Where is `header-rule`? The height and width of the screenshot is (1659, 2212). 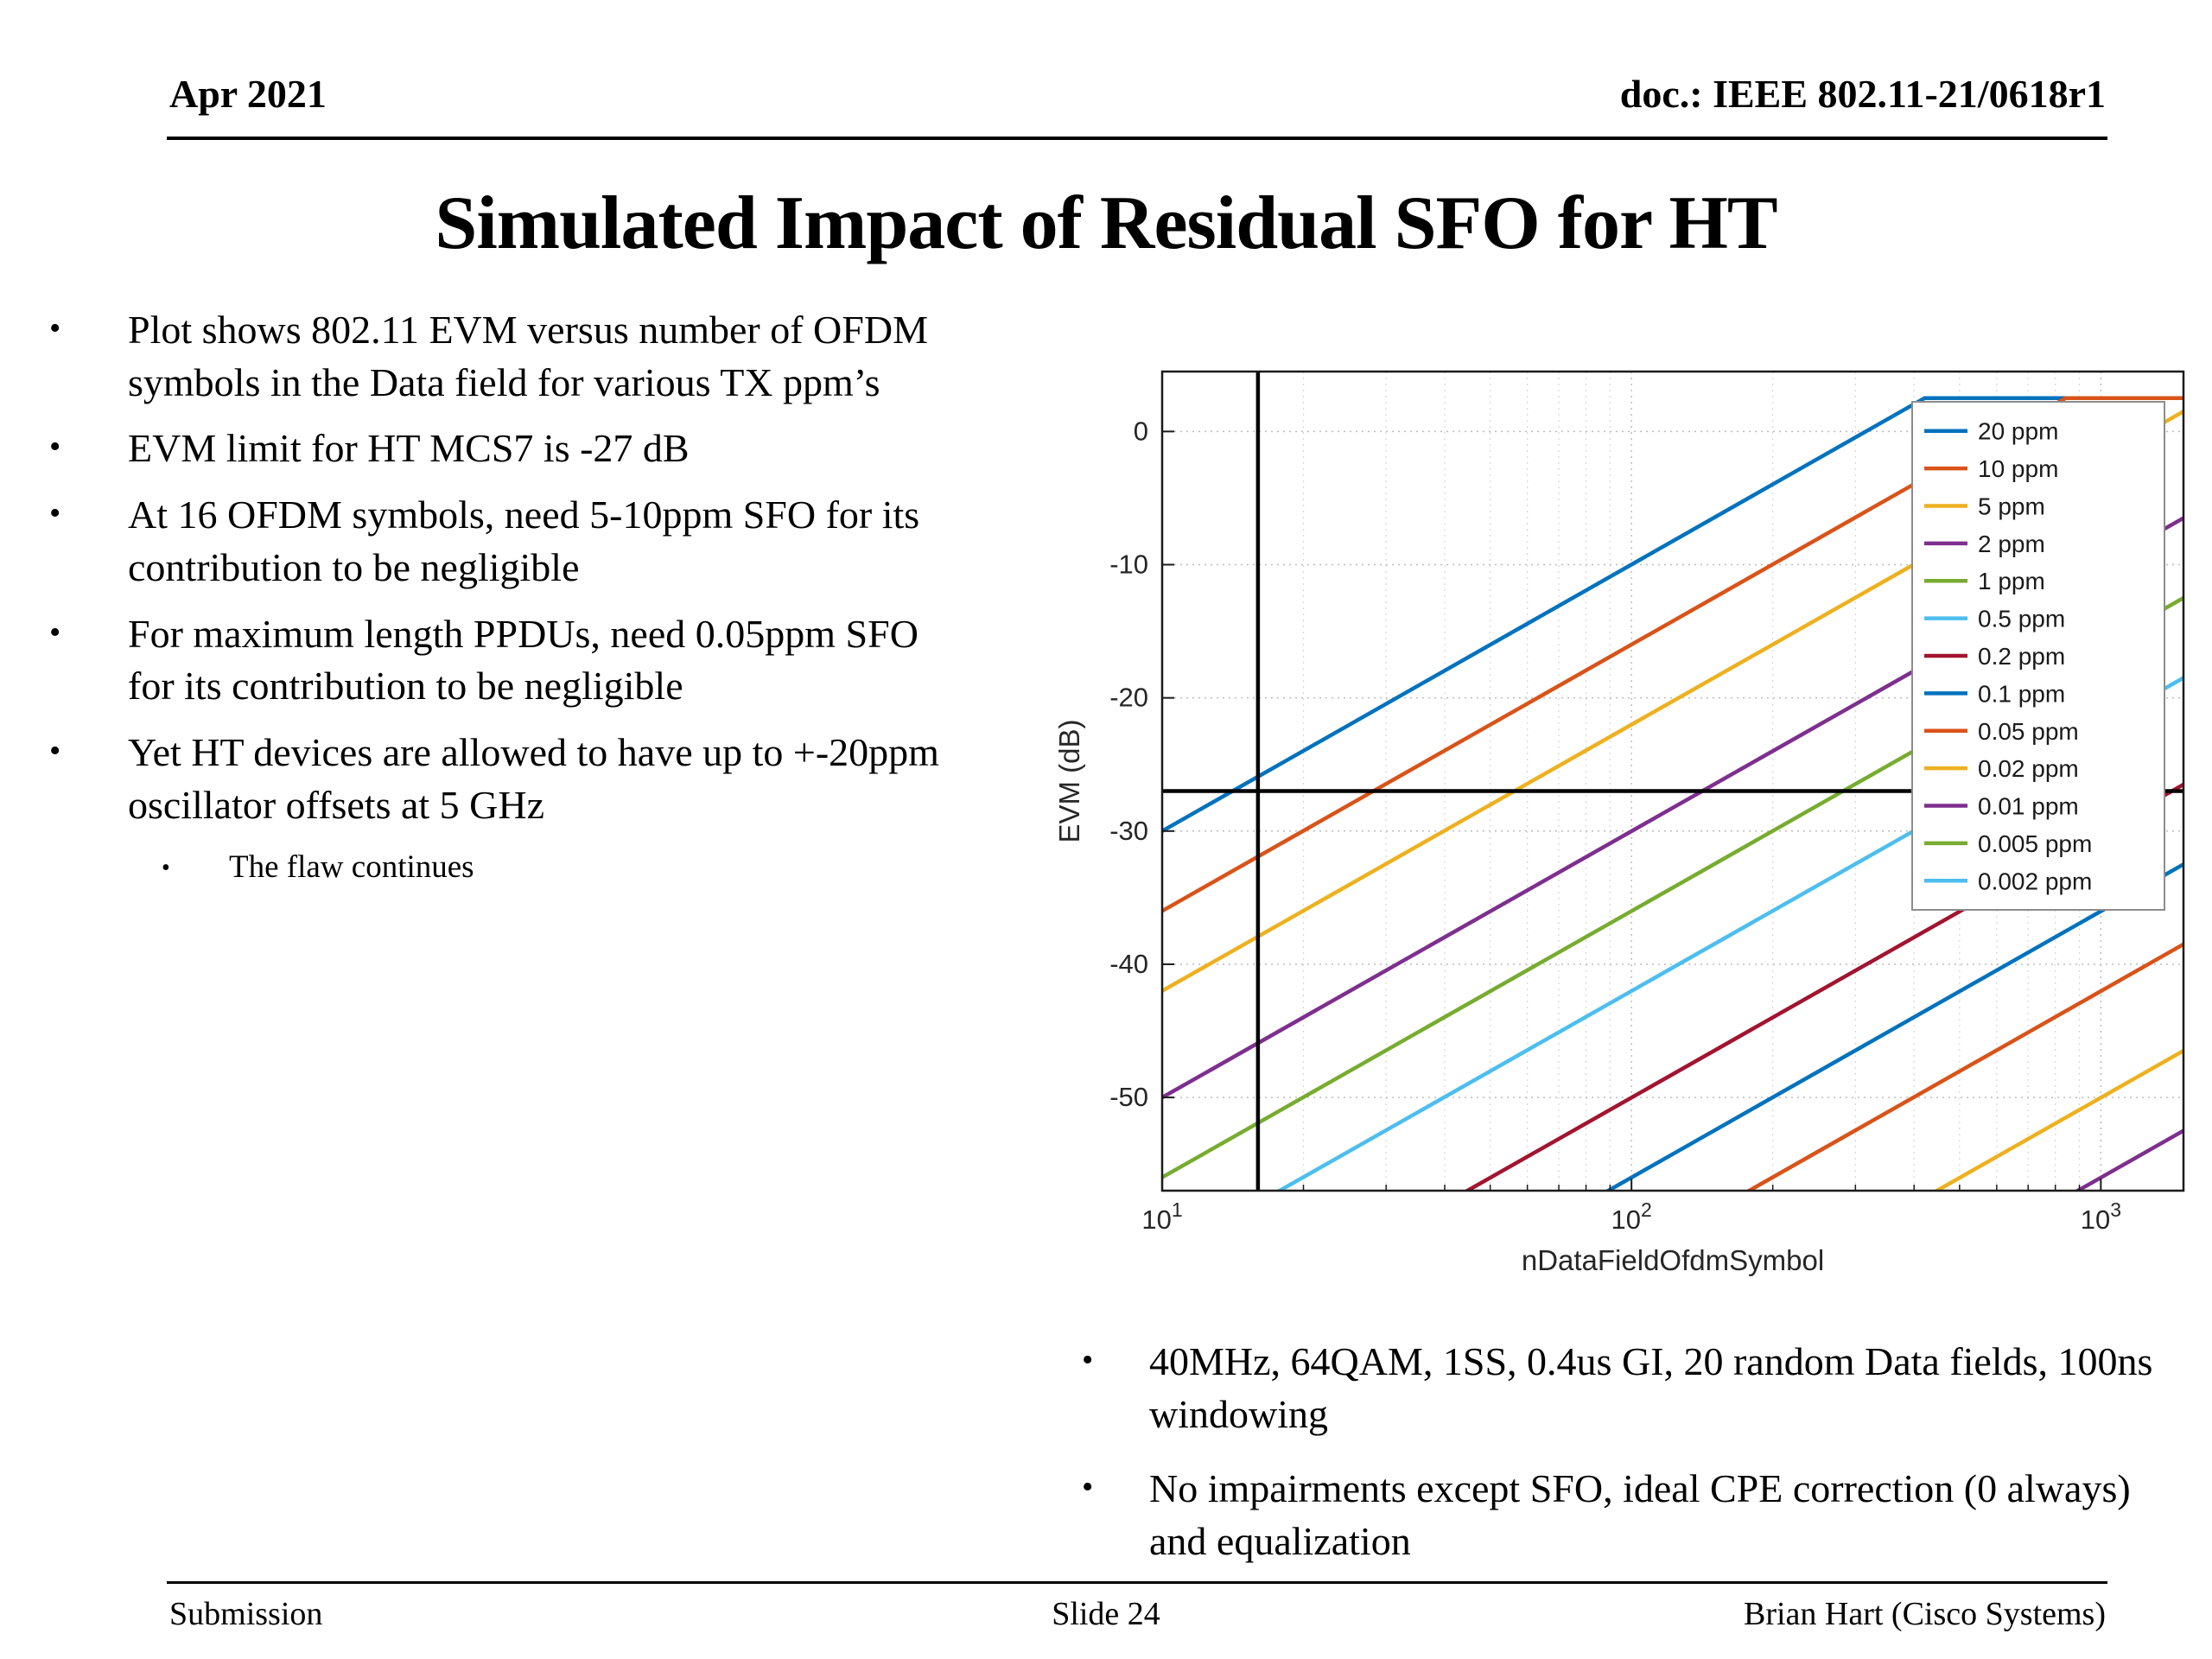 header-rule is located at coordinates (1137, 138).